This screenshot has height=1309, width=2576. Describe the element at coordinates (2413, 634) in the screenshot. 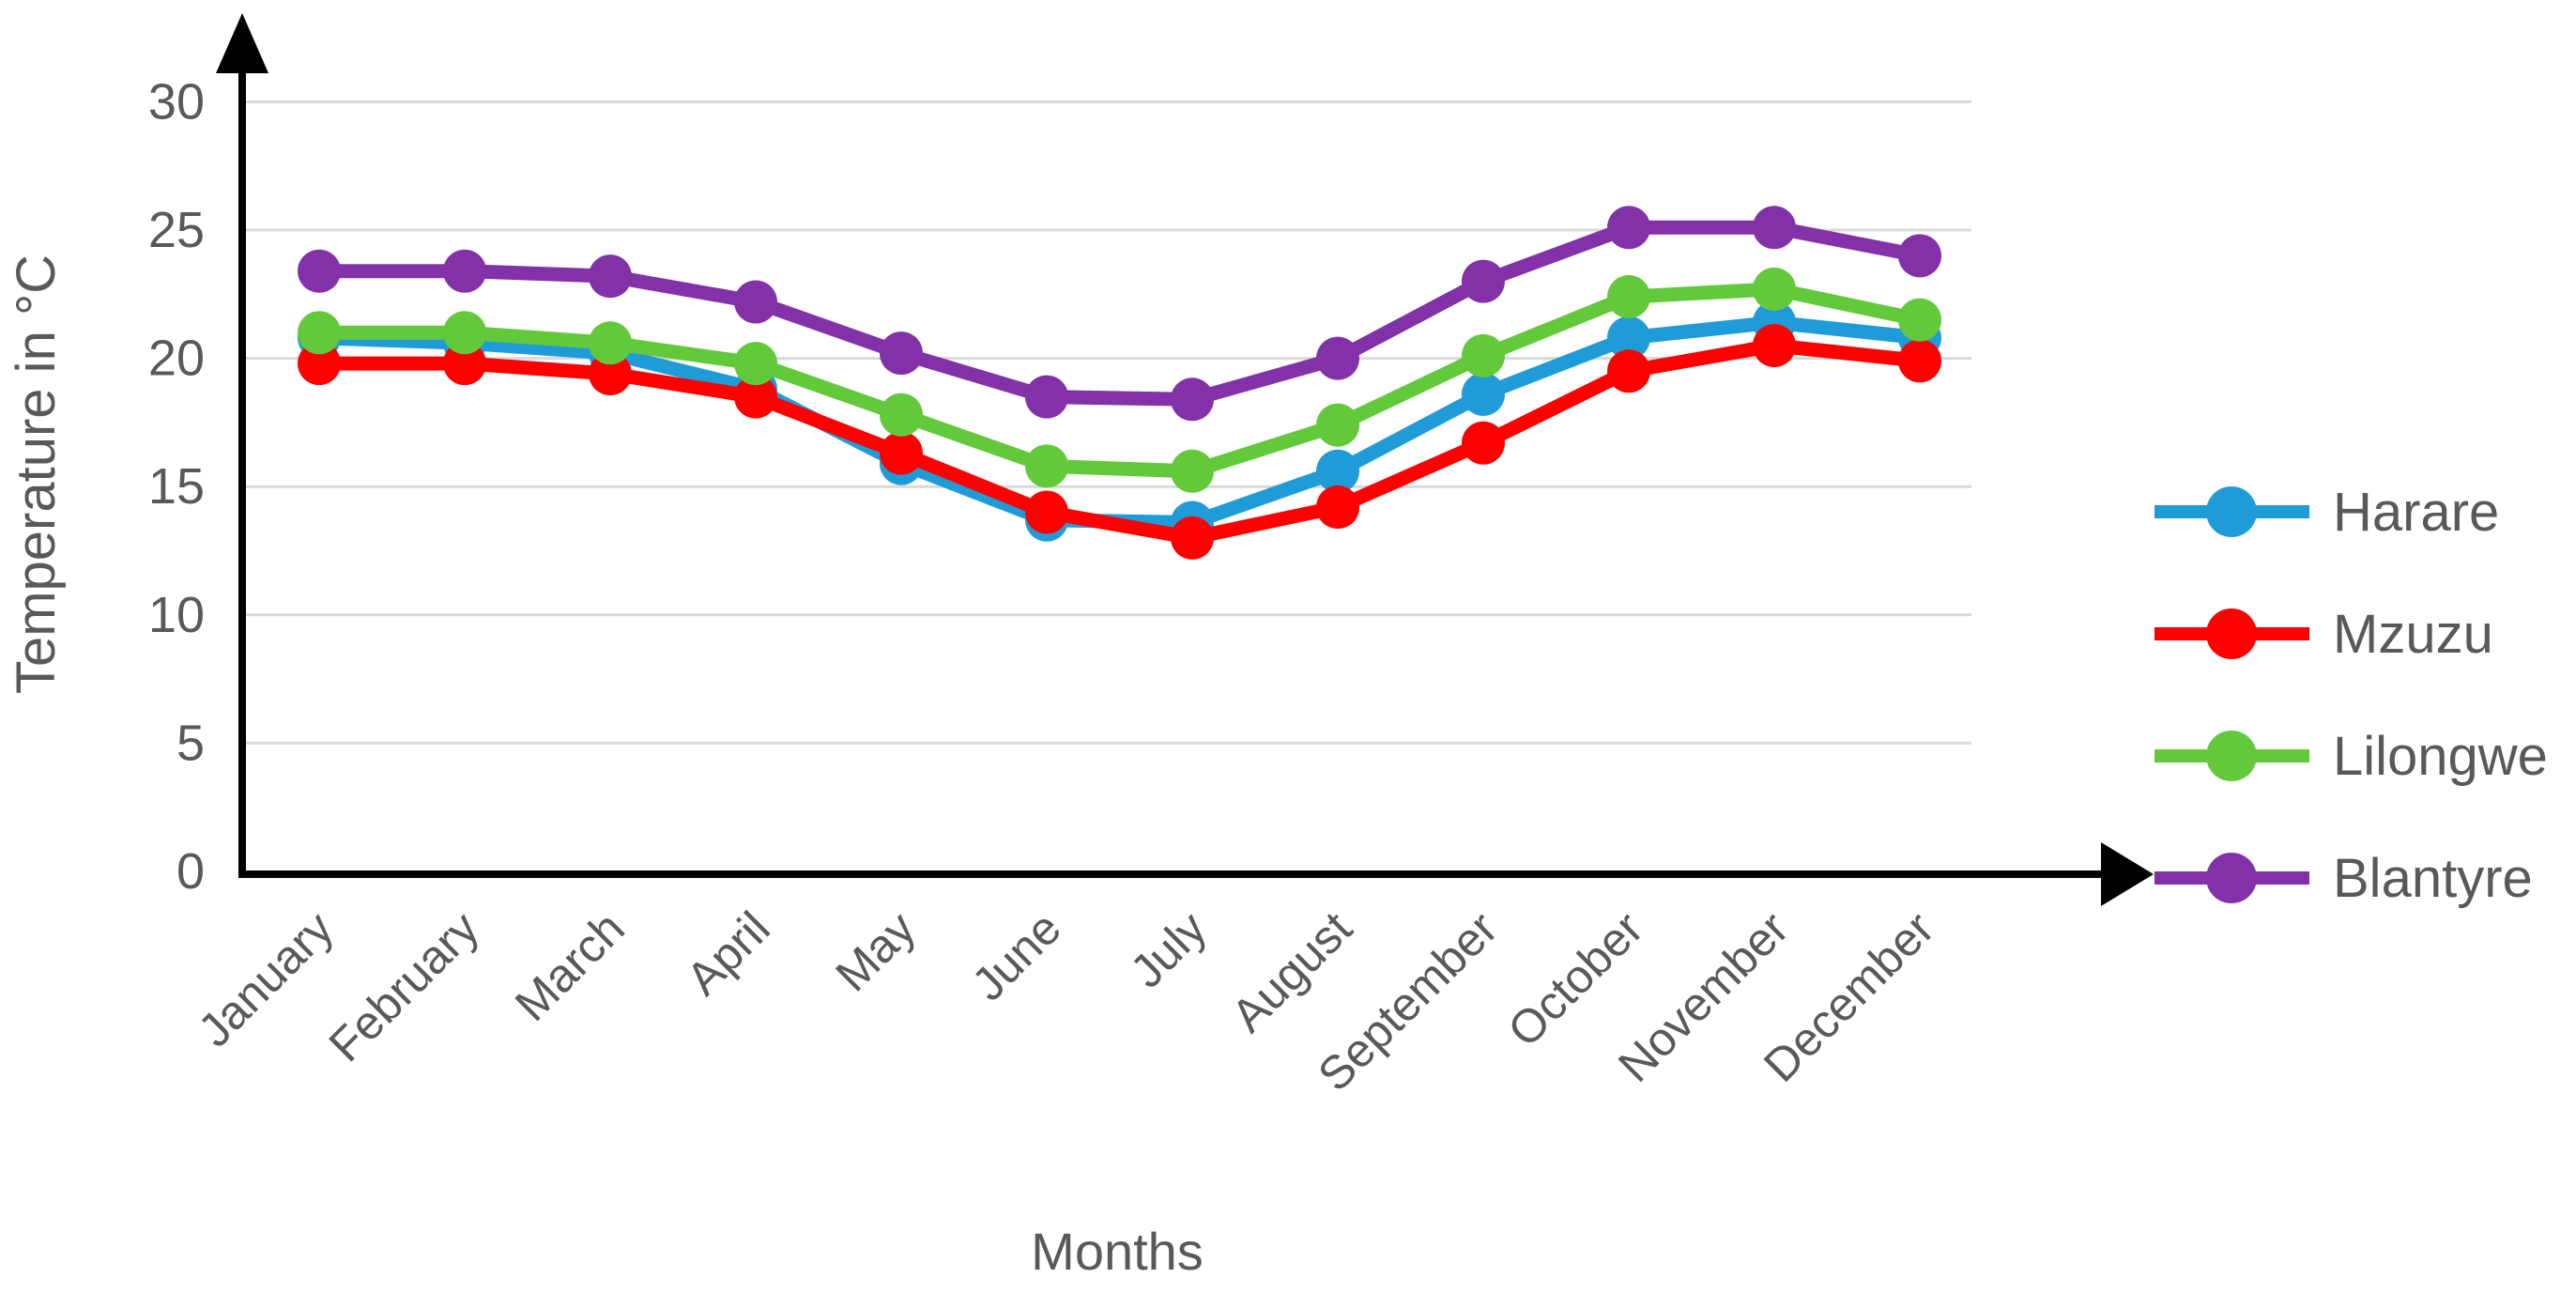

I see `legend-label-mzuzu: Mzuzu` at that location.